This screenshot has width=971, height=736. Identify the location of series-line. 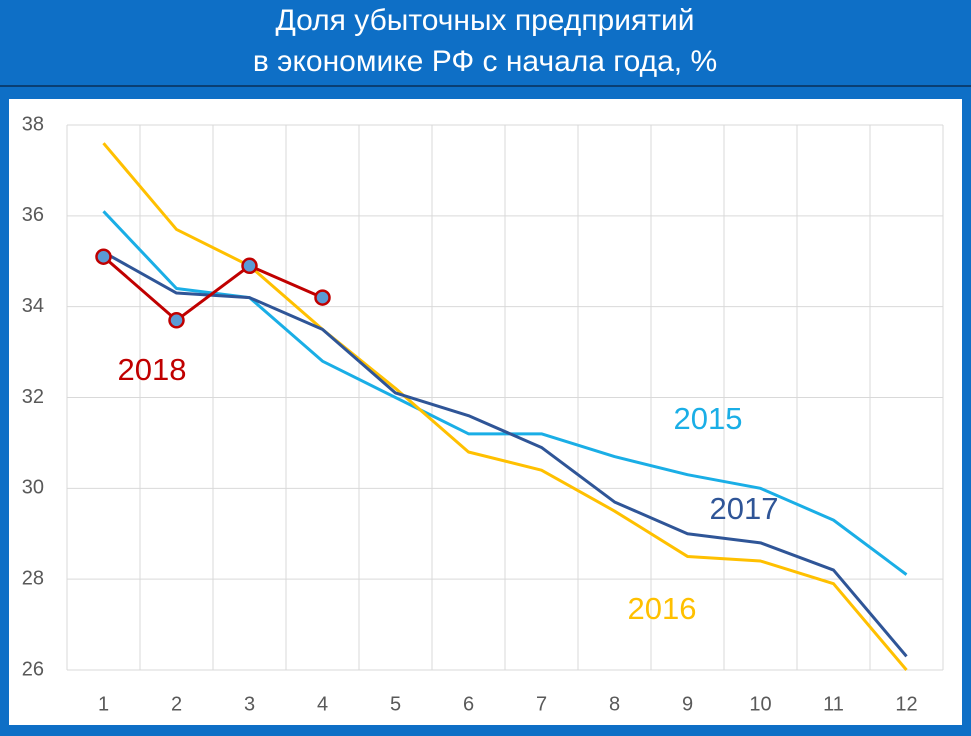
(213, 288).